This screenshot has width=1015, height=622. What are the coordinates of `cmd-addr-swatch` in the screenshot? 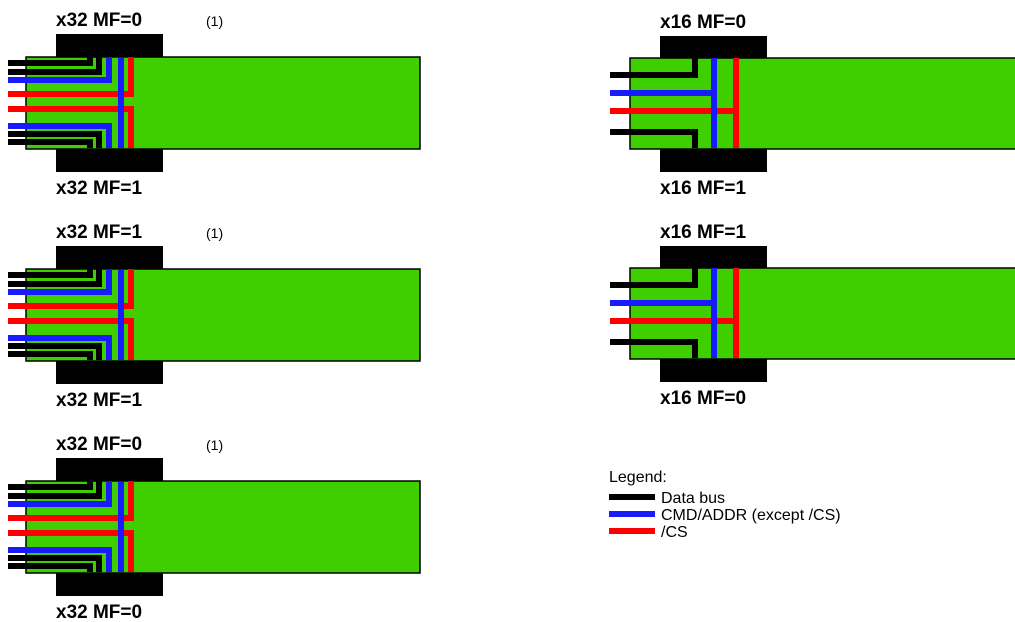 It's located at (632, 514).